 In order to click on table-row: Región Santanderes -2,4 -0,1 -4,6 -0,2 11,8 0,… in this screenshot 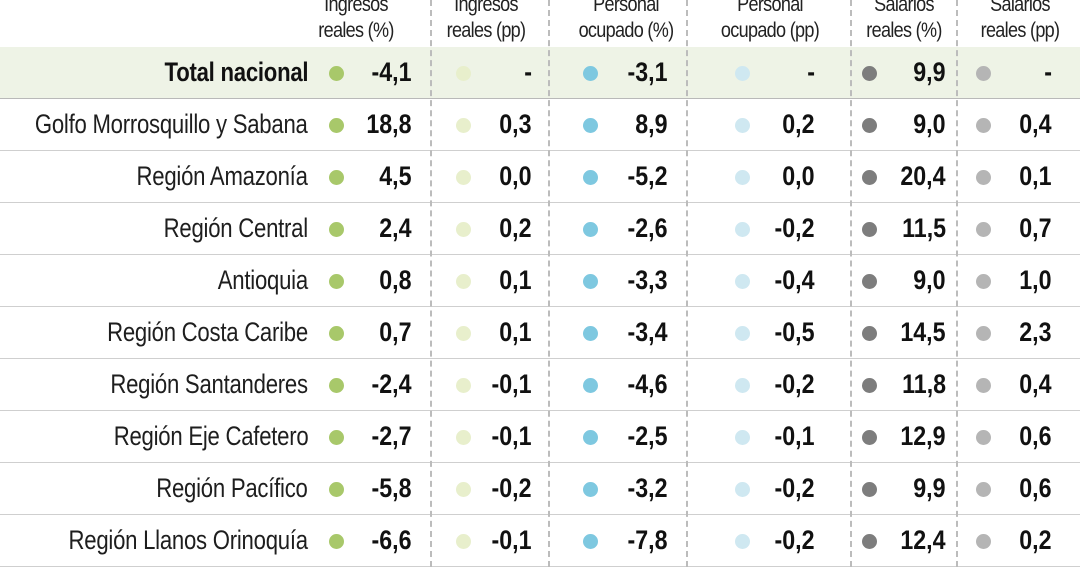, I will do `click(540, 385)`.